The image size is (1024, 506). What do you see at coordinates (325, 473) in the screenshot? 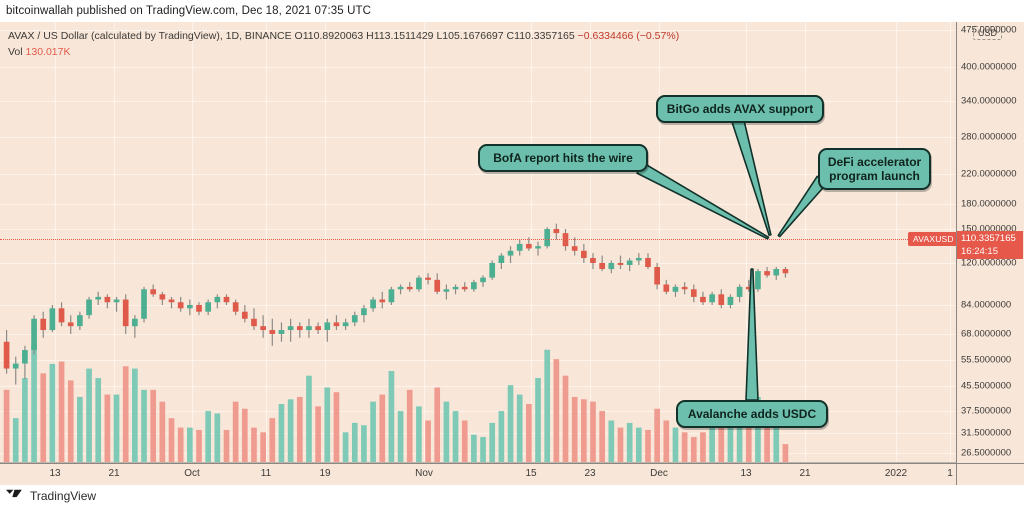
I see `time-axis-tick: 19` at bounding box center [325, 473].